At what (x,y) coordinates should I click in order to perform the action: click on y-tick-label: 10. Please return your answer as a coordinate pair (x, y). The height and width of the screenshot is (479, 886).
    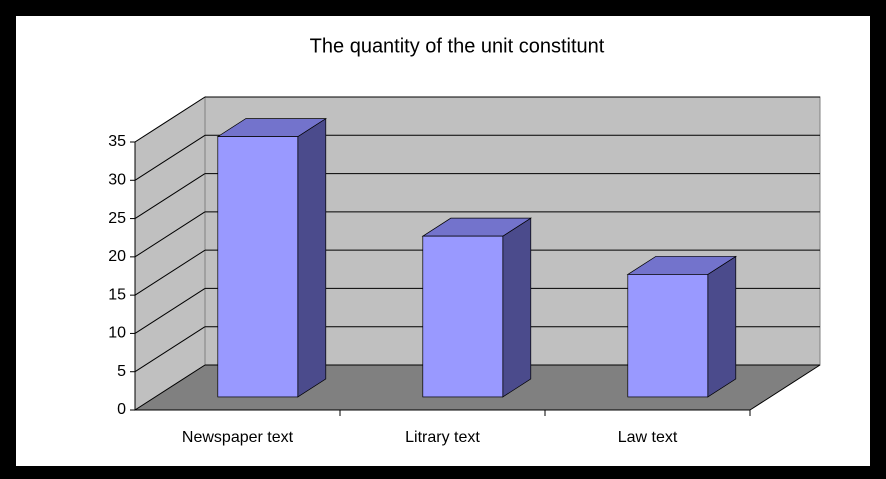
    Looking at the image, I should click on (117, 333).